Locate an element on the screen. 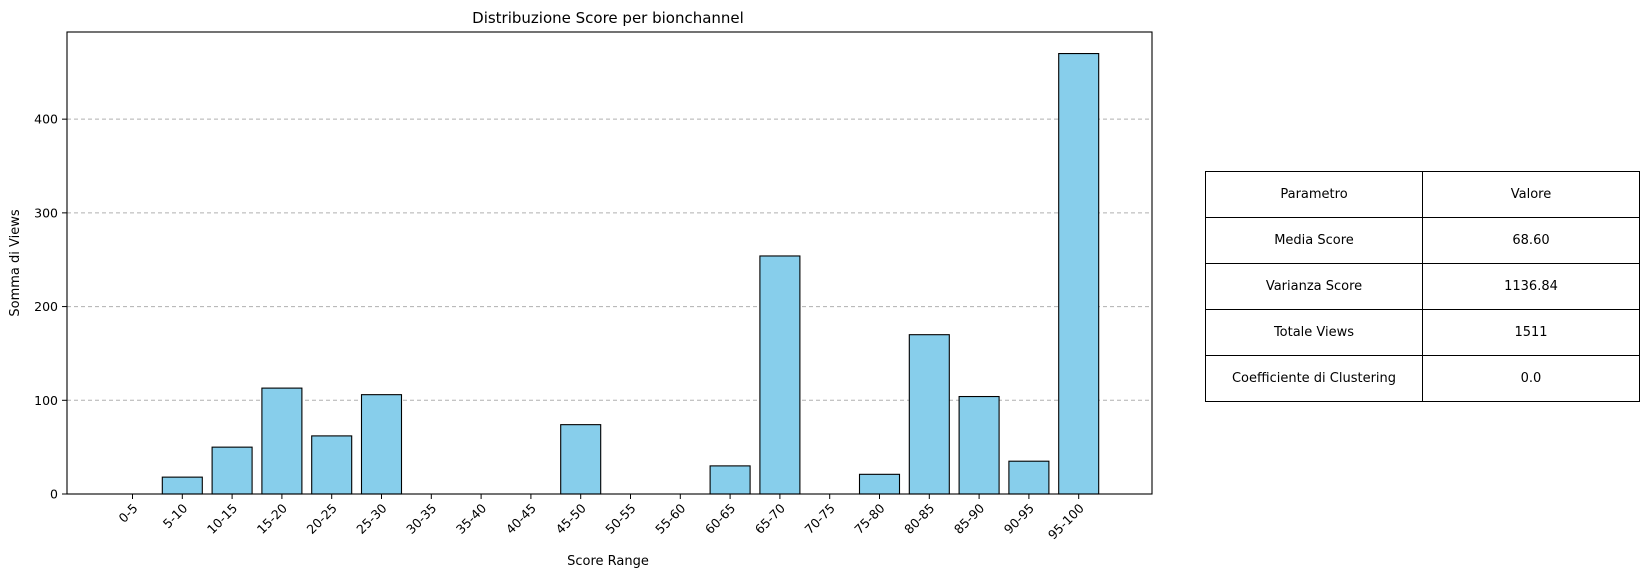 This screenshot has width=1648, height=578. table-cell: Varianza Score is located at coordinates (1314, 286).